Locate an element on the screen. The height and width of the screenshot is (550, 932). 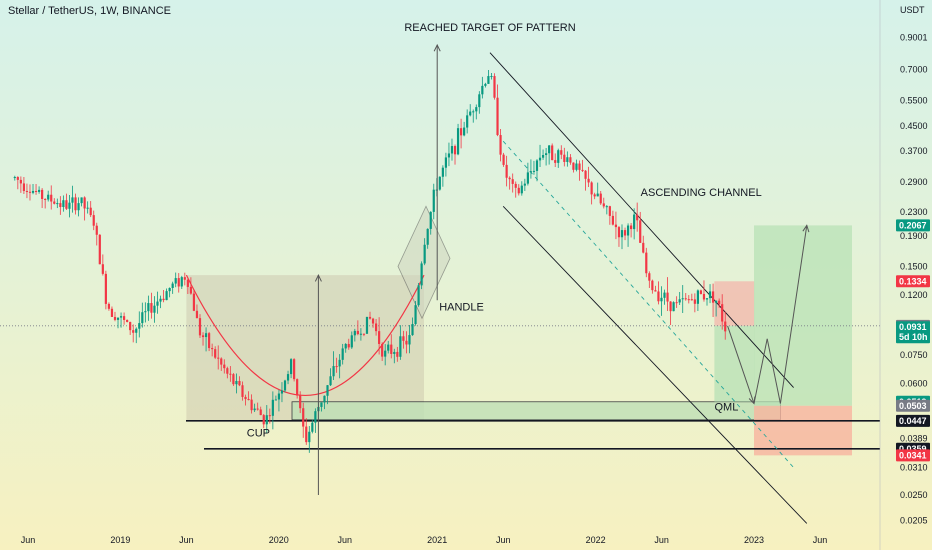
x-tick-label: 2020 is located at coordinates (279, 540).